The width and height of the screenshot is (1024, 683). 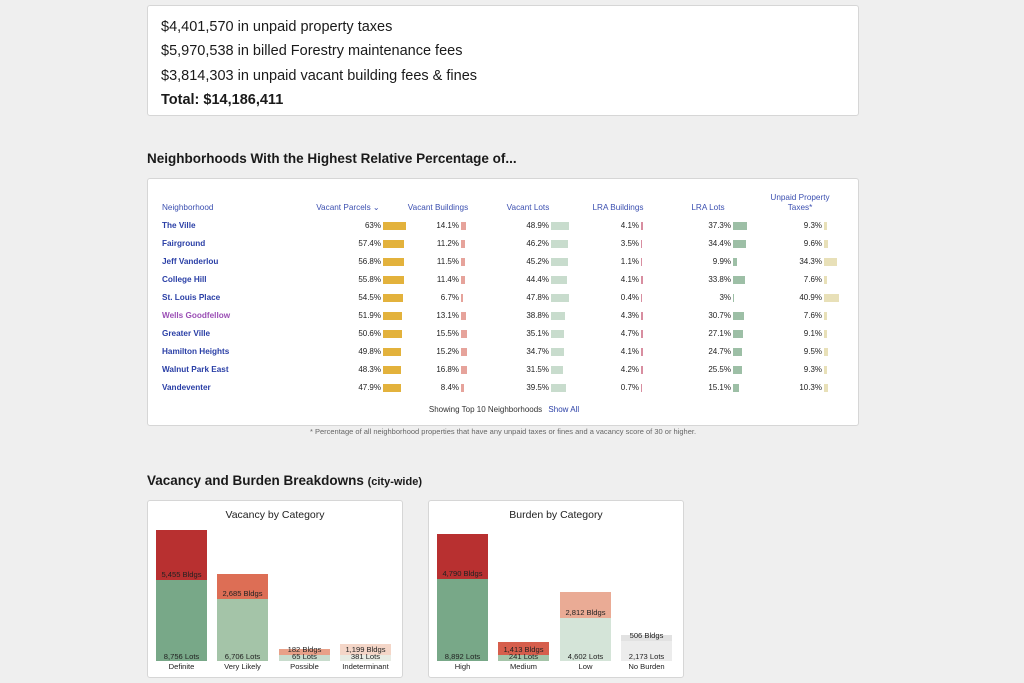 What do you see at coordinates (618, 207) in the screenshot?
I see `header-lra-buildings: LRA Buildings` at bounding box center [618, 207].